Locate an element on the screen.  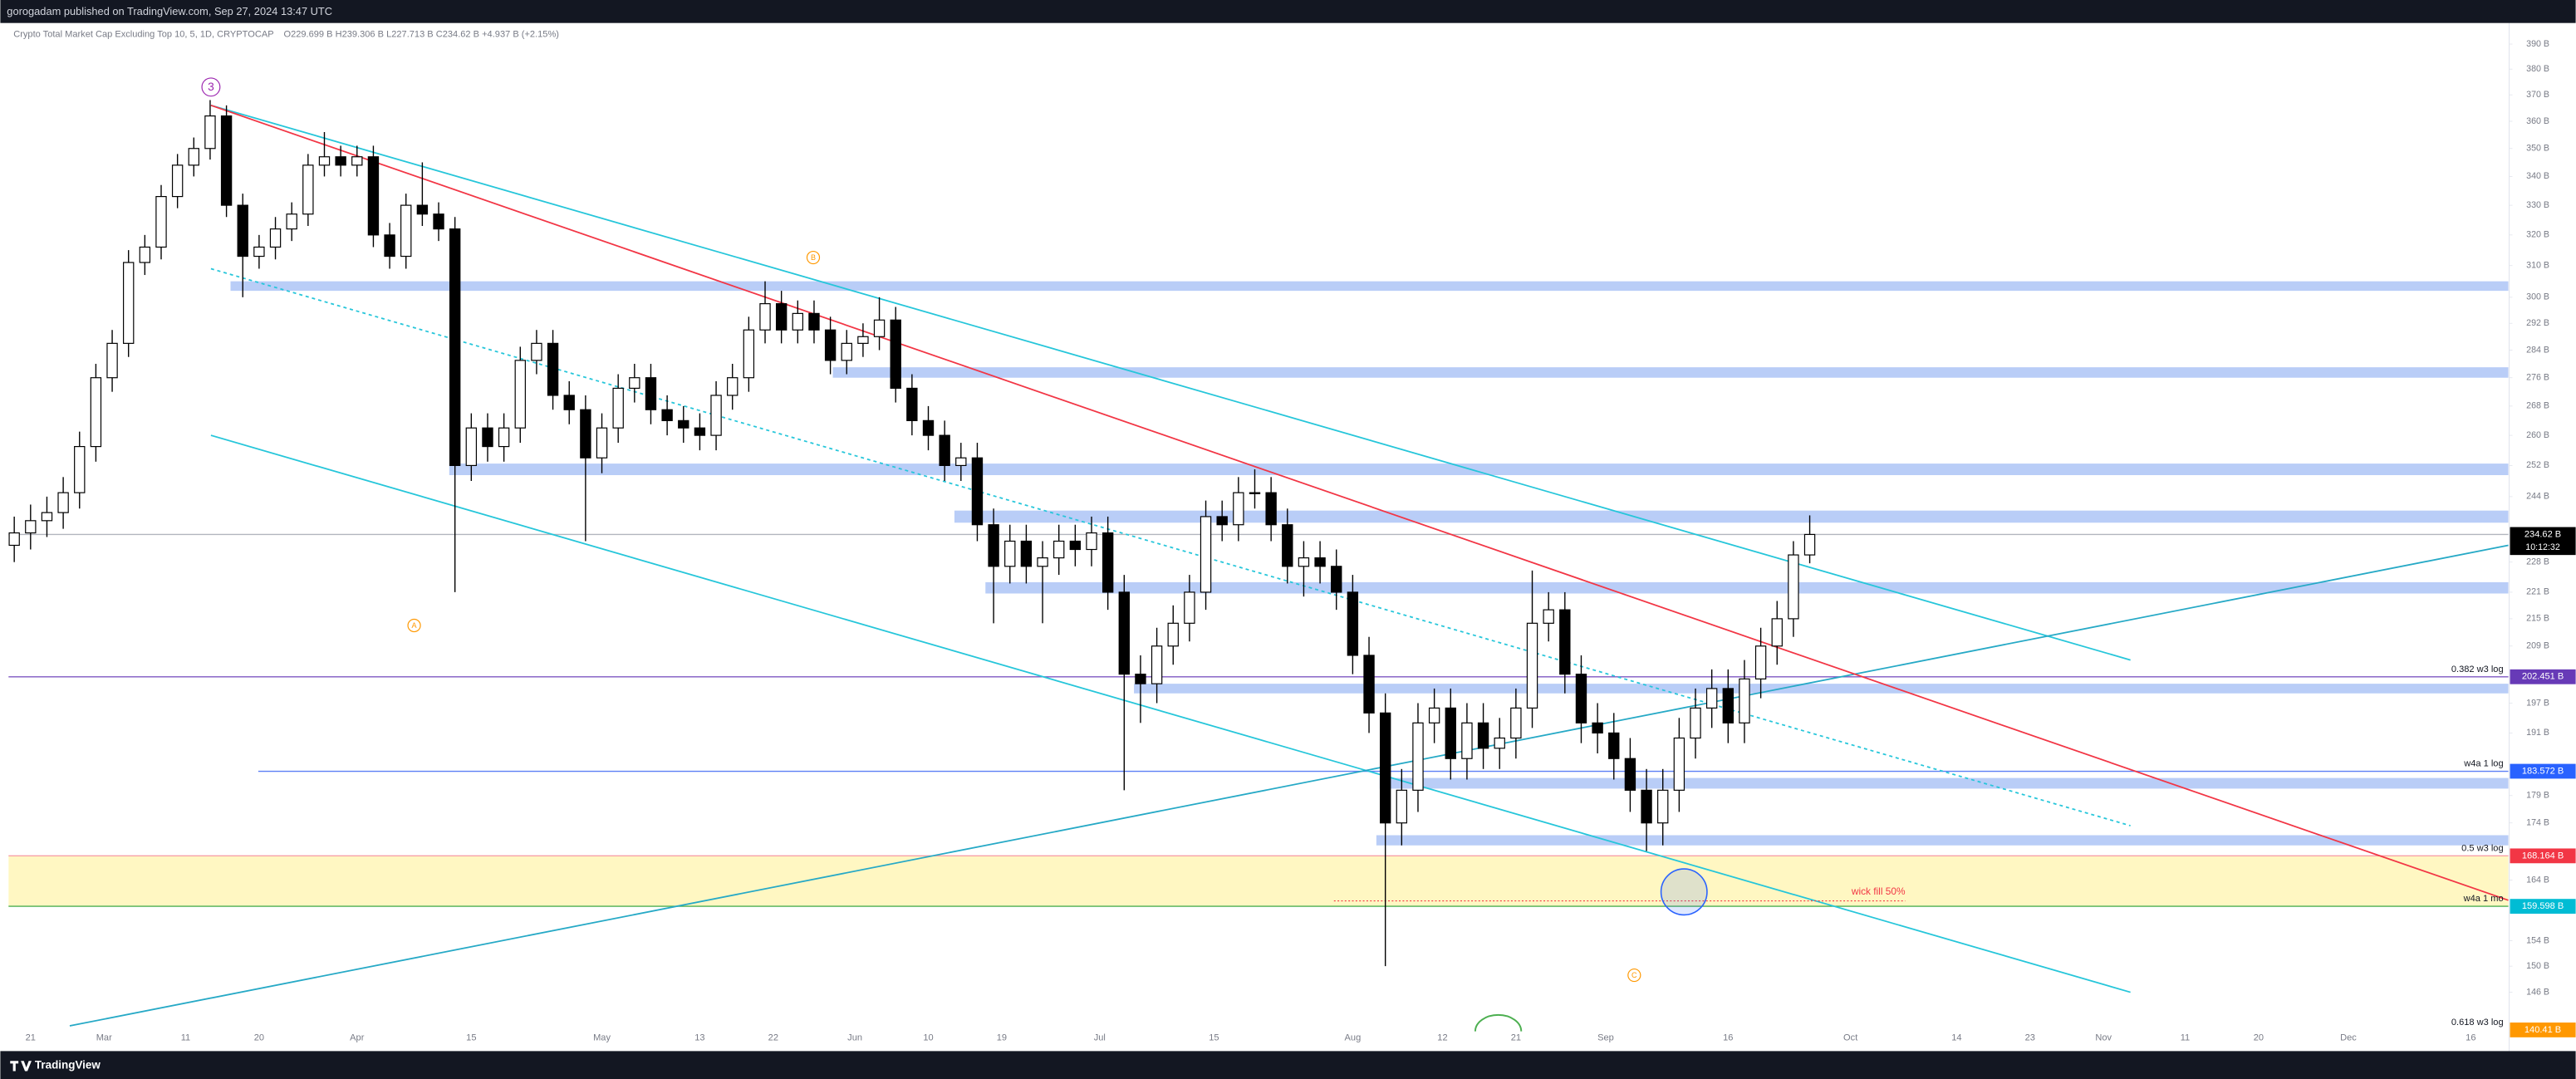
band is located at coordinates (1258, 881).